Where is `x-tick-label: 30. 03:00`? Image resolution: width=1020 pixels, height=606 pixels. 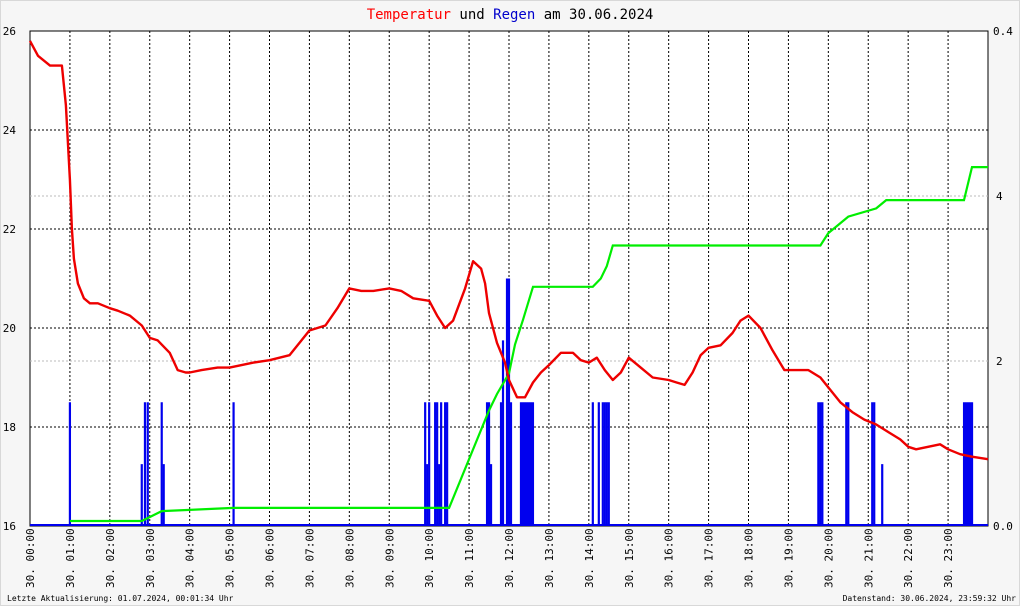 x-tick-label: 30. 03:00 is located at coordinates (150, 558).